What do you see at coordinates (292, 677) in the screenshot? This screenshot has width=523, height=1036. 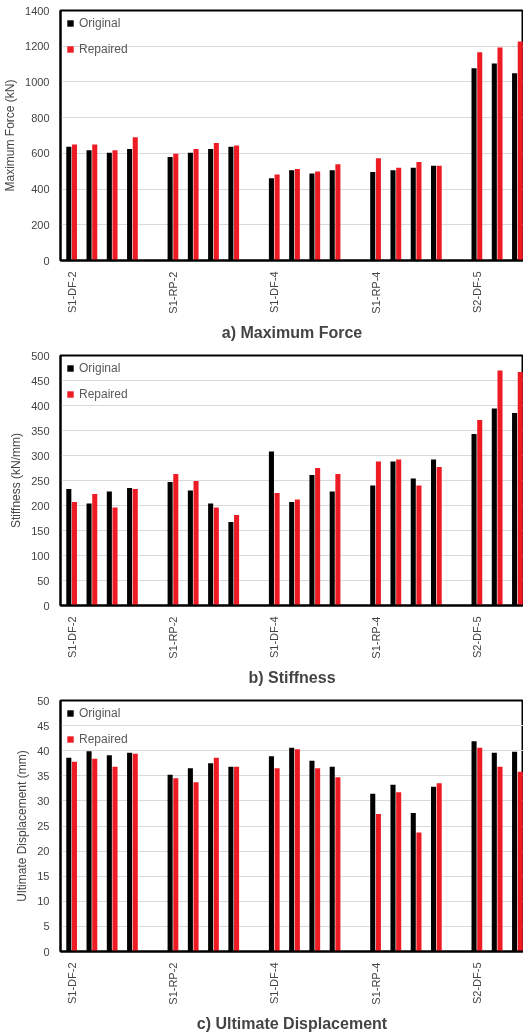 I see `text: b) Stiffness` at bounding box center [292, 677].